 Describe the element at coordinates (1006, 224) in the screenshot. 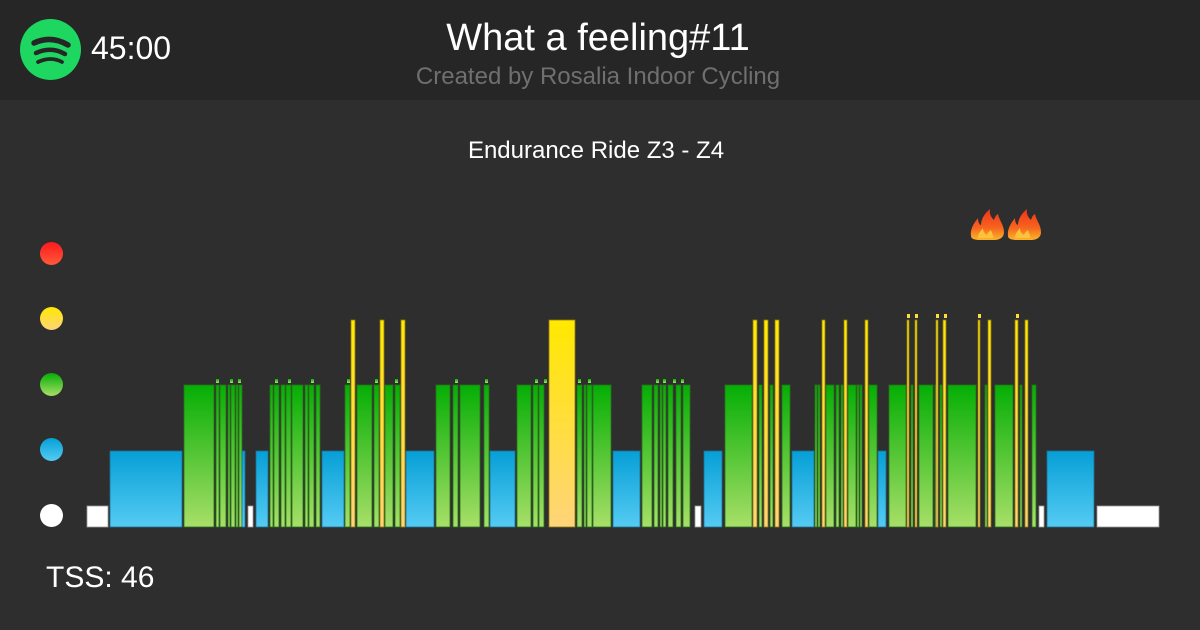

I see `fire-icon` at that location.